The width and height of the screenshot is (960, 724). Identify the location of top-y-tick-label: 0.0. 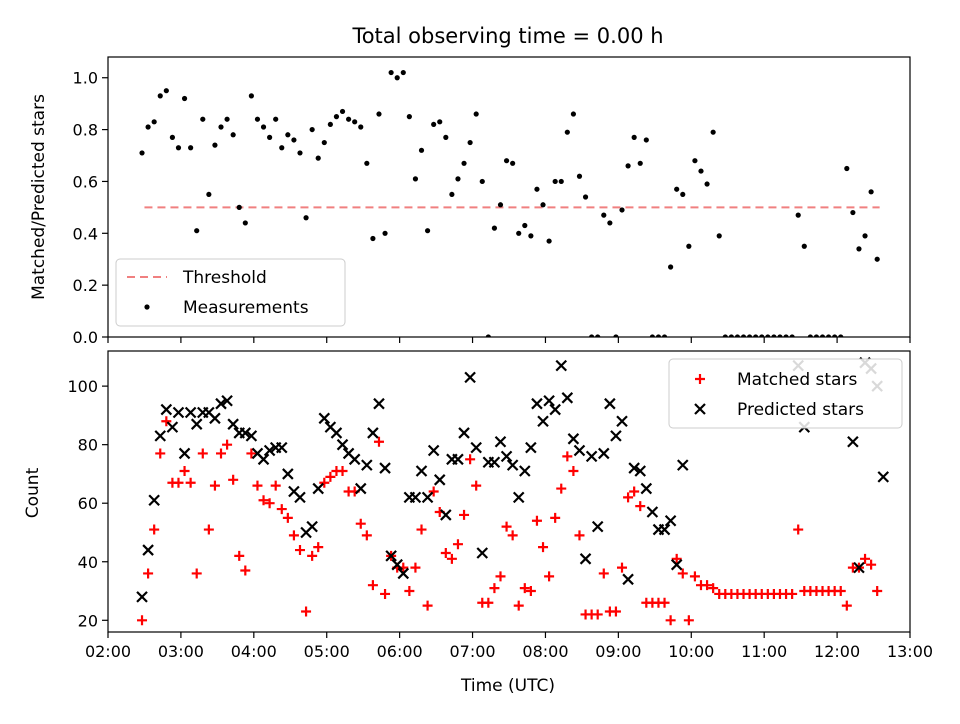
(85, 337).